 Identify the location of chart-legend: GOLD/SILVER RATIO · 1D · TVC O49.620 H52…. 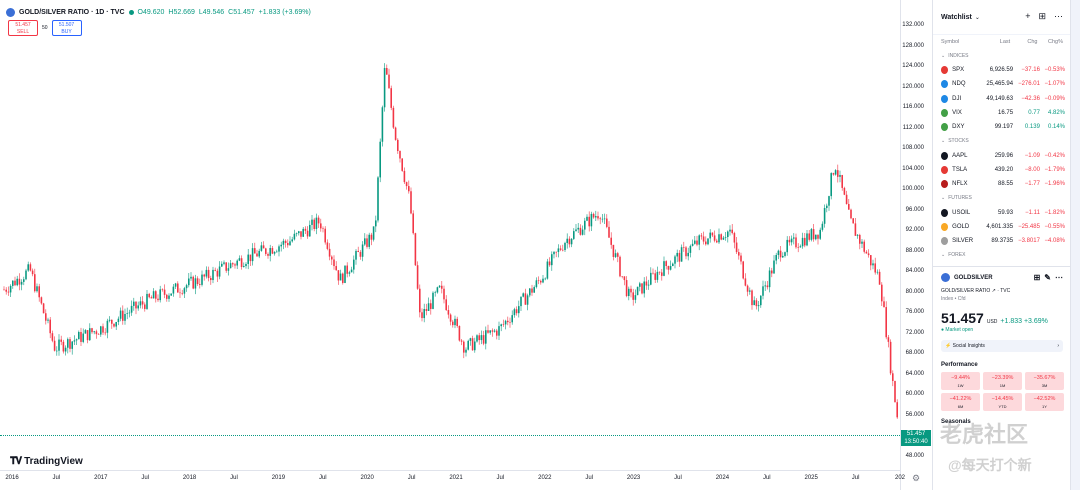
(158, 12).